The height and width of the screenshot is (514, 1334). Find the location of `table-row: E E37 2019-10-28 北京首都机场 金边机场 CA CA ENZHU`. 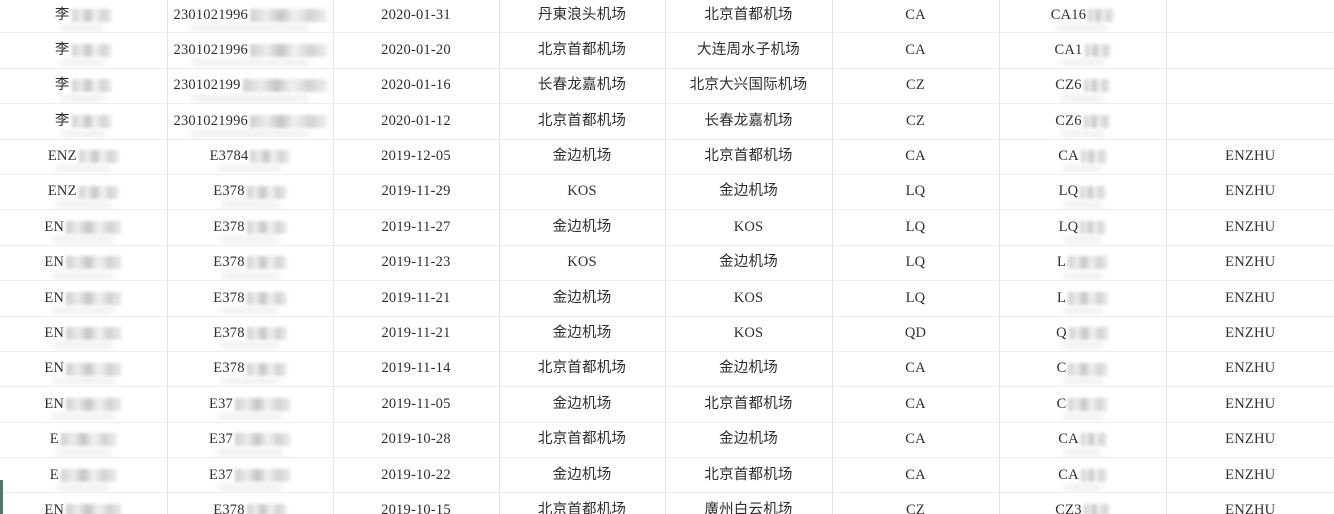

table-row: E E37 2019-10-28 北京首都机场 金边机场 CA CA ENZHU is located at coordinates (667, 440).